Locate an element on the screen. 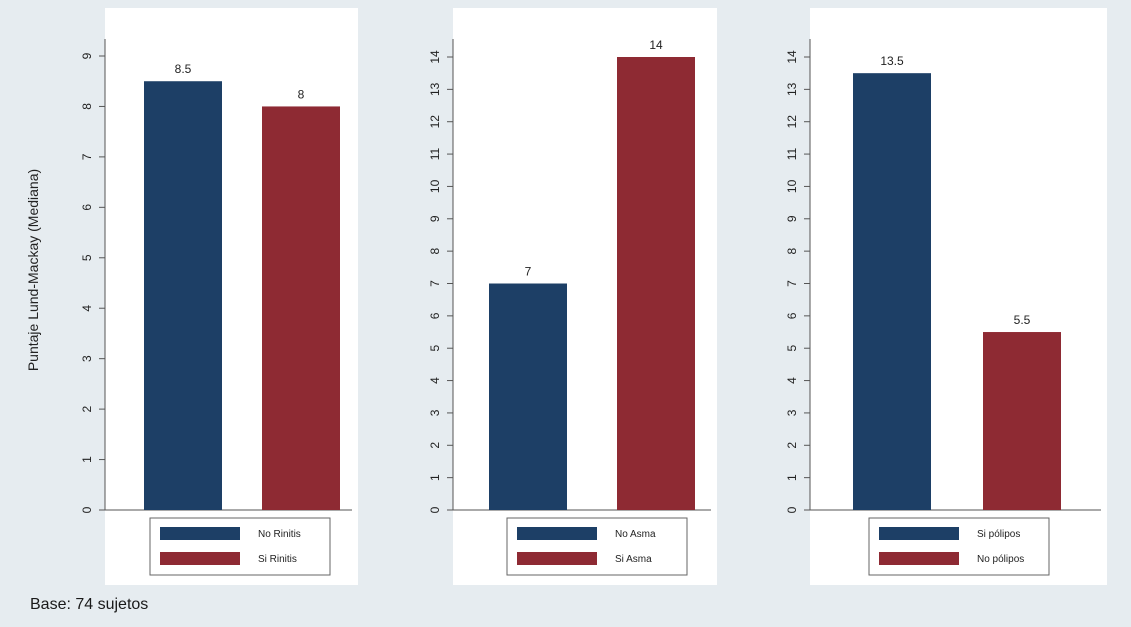 This screenshot has width=1131, height=627. legend: No Asma Si Asma is located at coordinates (597, 546).